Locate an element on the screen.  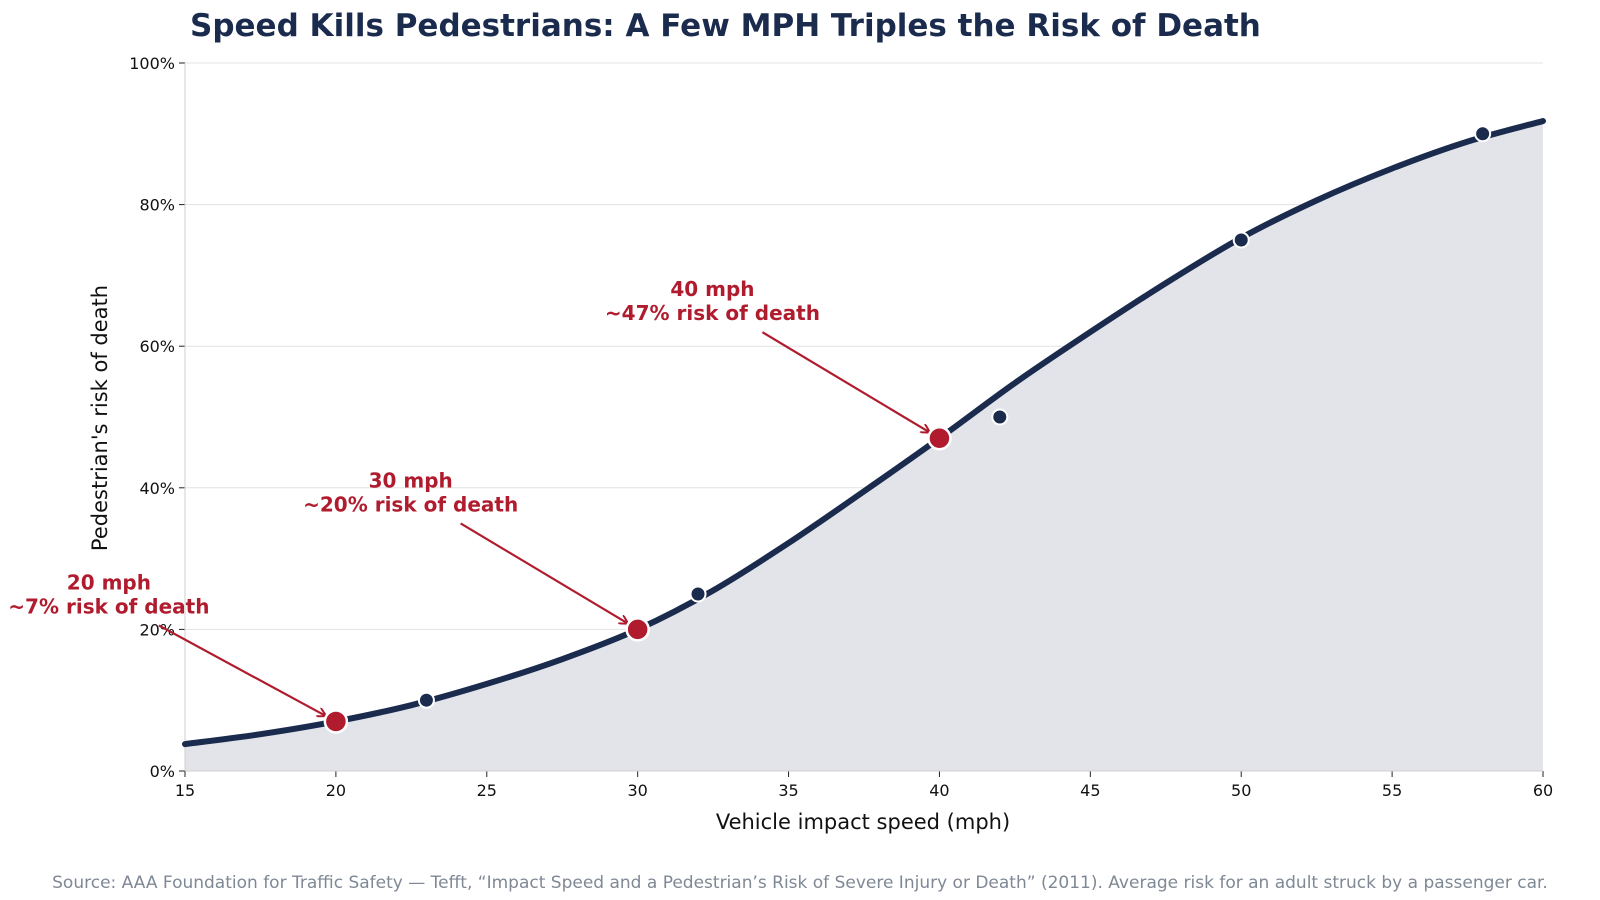
y-axis-label: Pedestrian's risk of death is located at coordinates (100, 418).